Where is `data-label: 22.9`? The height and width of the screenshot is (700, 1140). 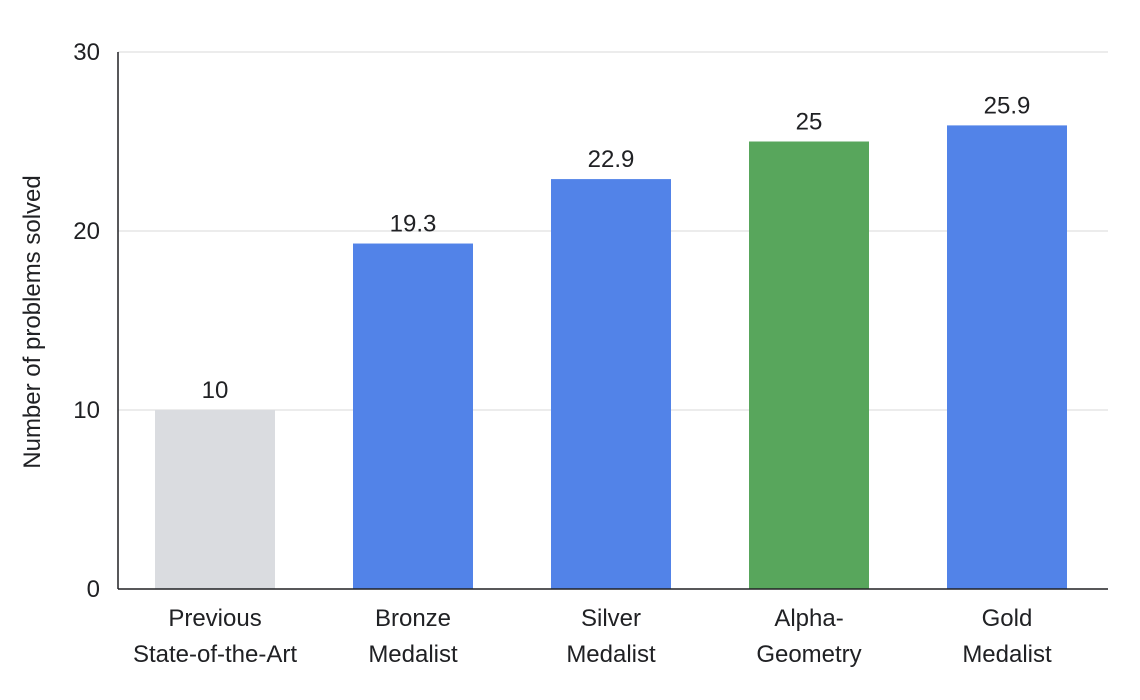 data-label: 22.9 is located at coordinates (611, 159).